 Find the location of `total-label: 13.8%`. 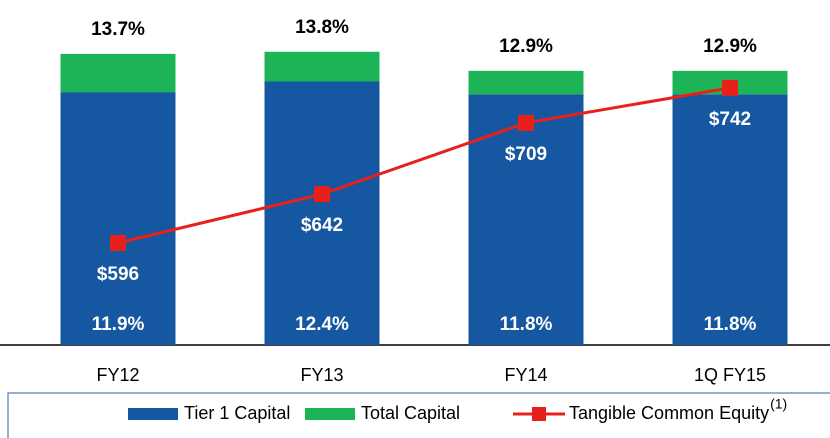

total-label: 13.8% is located at coordinates (322, 27).